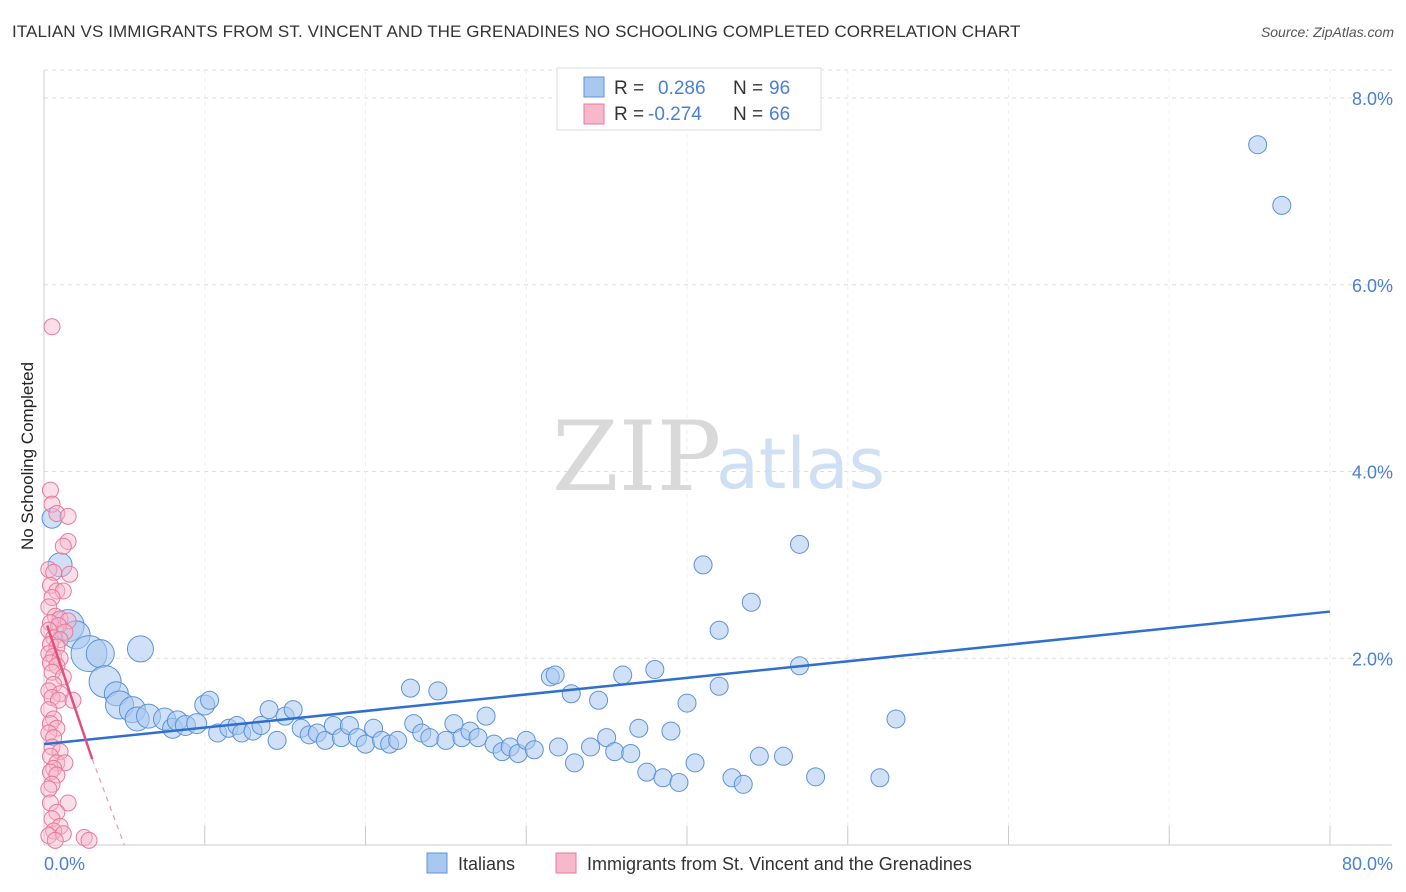  Describe the element at coordinates (748, 114) in the screenshot. I see `legend-n-label-2: N =` at that location.